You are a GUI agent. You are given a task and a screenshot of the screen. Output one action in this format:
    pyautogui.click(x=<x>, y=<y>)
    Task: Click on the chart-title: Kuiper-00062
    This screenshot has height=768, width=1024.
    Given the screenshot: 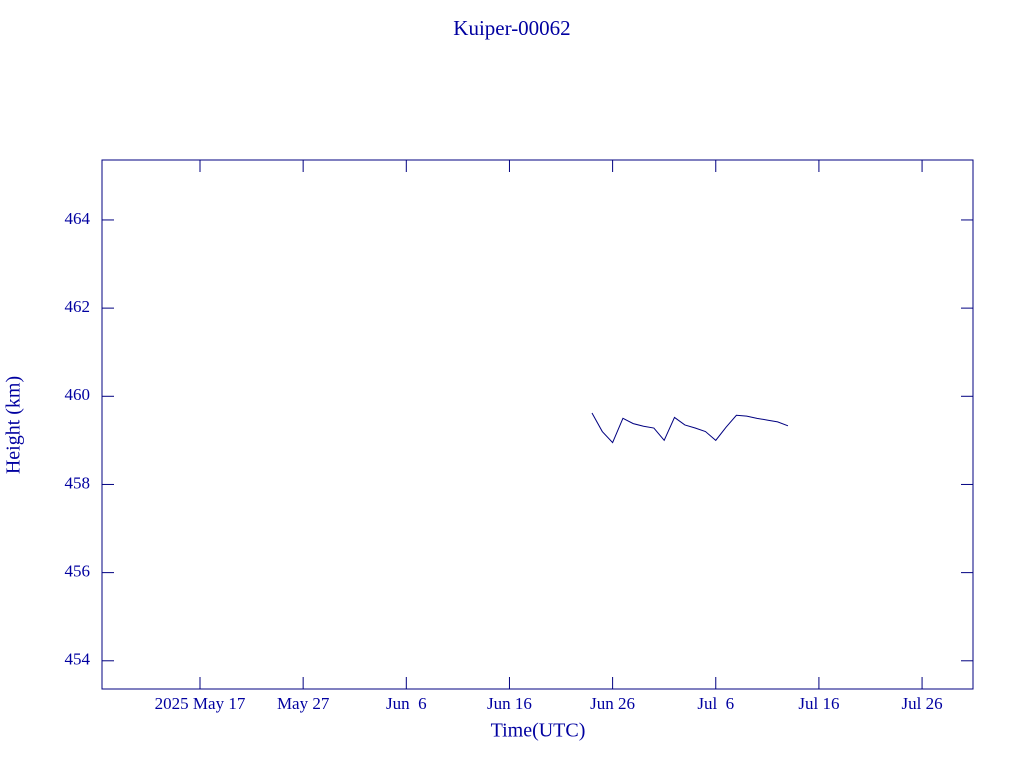 What is the action you would take?
    pyautogui.click(x=511, y=28)
    